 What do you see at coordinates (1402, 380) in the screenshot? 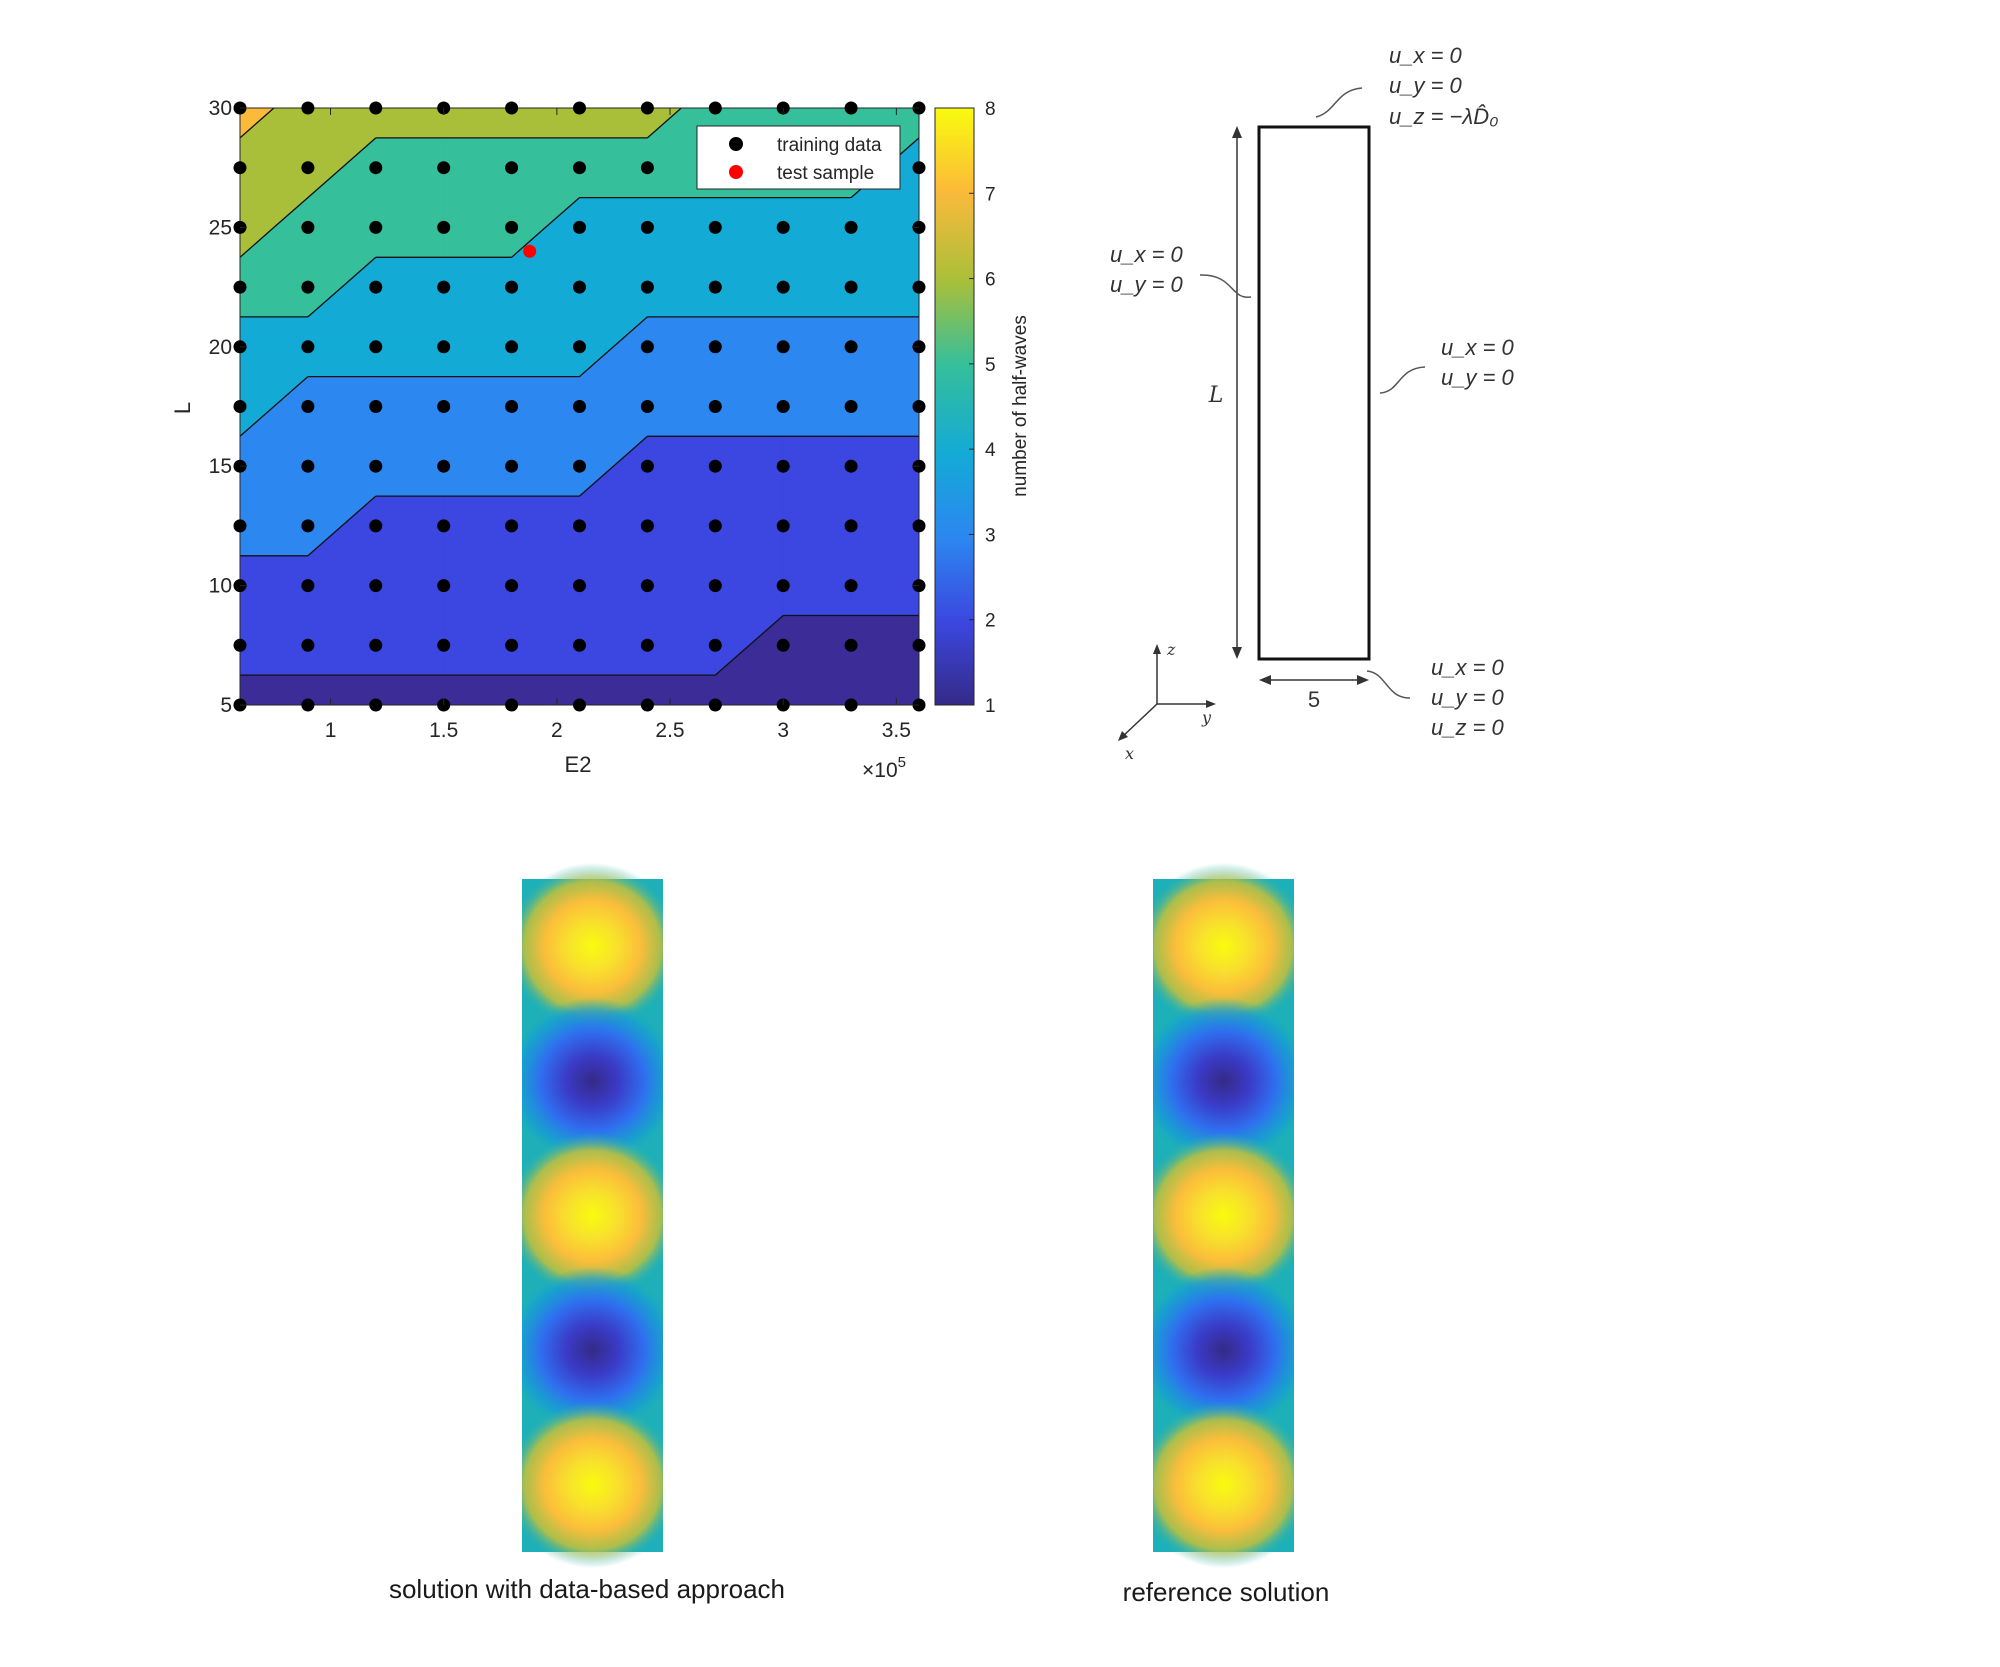
I see `right-bc-leader` at bounding box center [1402, 380].